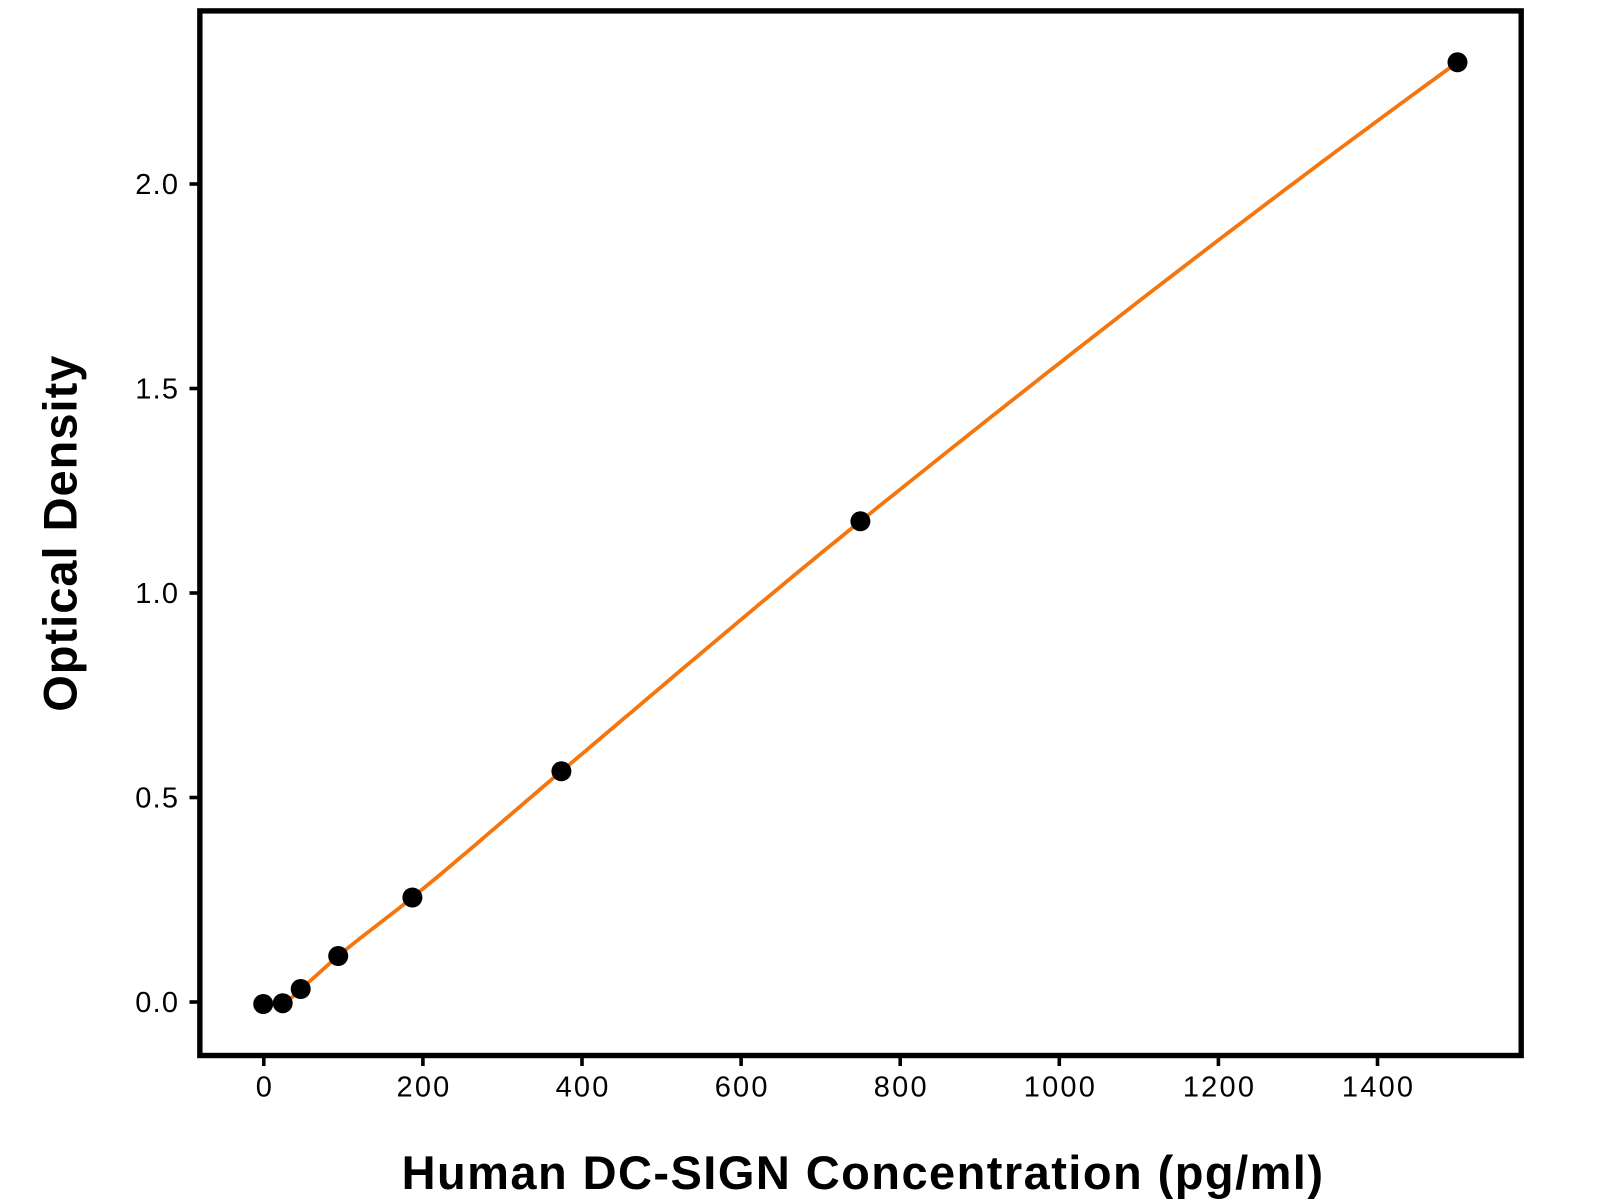  Describe the element at coordinates (901, 1088) in the screenshot. I see `svg-text: 800` at that location.